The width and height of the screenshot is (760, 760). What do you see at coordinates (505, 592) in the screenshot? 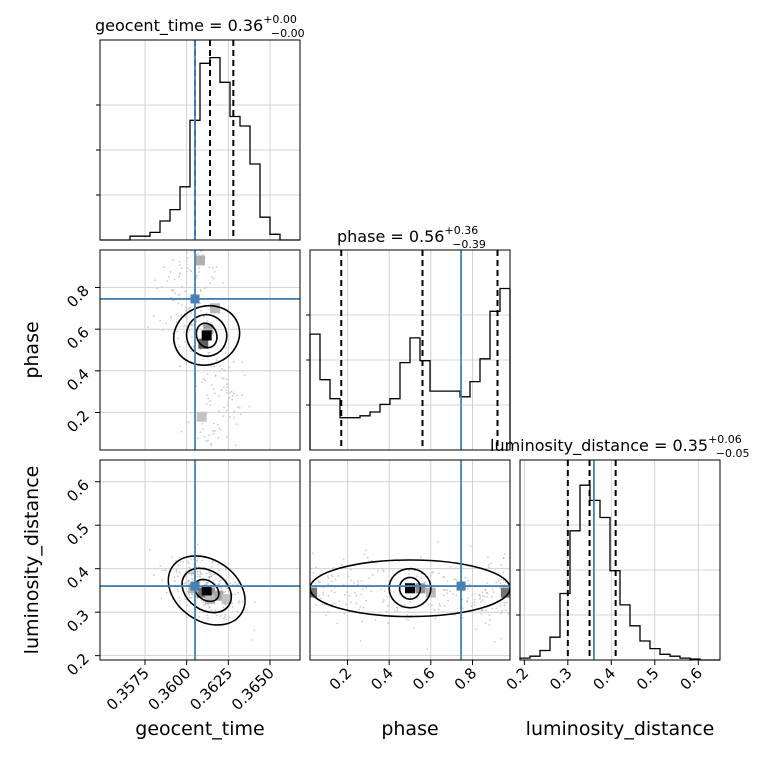
I see `density-cell` at bounding box center [505, 592].